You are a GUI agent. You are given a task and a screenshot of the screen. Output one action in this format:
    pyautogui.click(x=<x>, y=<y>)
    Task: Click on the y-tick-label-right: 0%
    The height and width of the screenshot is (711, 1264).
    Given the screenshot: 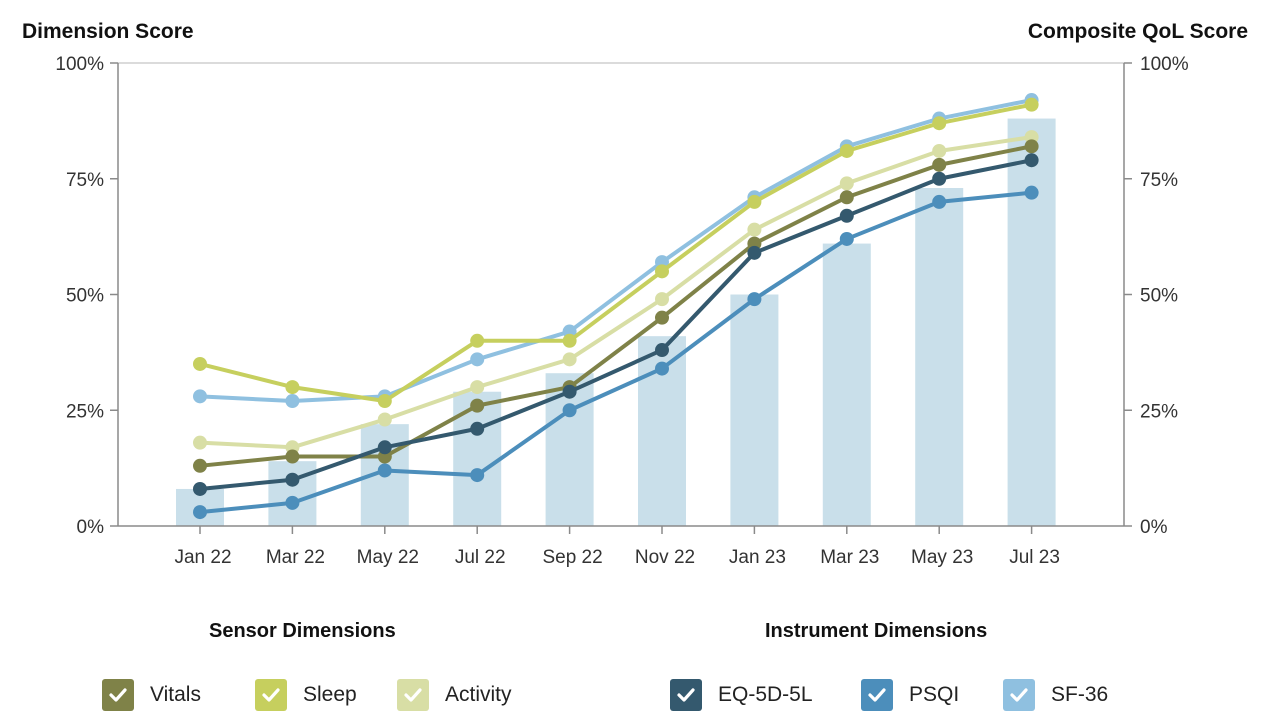 What is the action you would take?
    pyautogui.click(x=1154, y=527)
    